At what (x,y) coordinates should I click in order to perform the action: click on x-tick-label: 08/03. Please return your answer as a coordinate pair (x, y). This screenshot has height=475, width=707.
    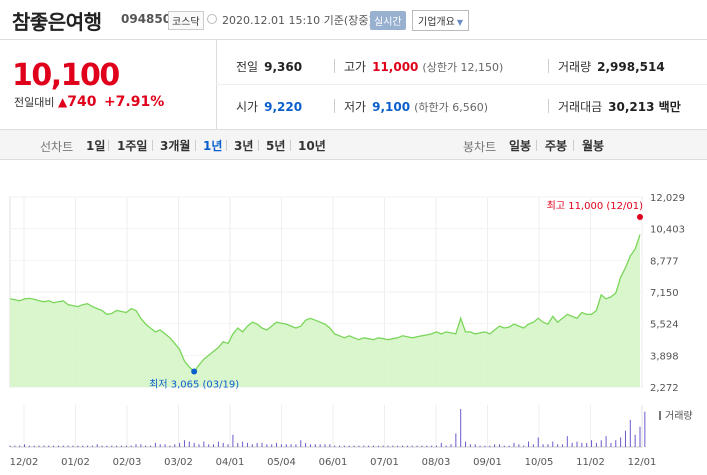
    Looking at the image, I should click on (436, 462).